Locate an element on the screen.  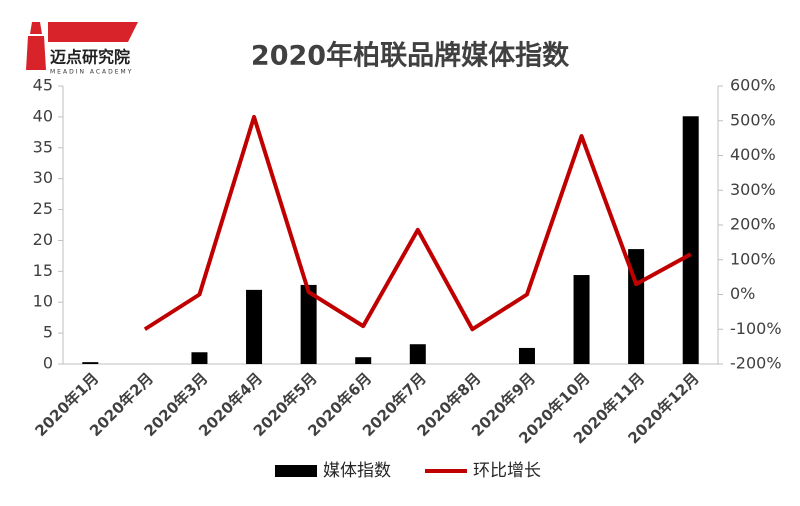
y2-tick-label: 100% is located at coordinates (753, 258).